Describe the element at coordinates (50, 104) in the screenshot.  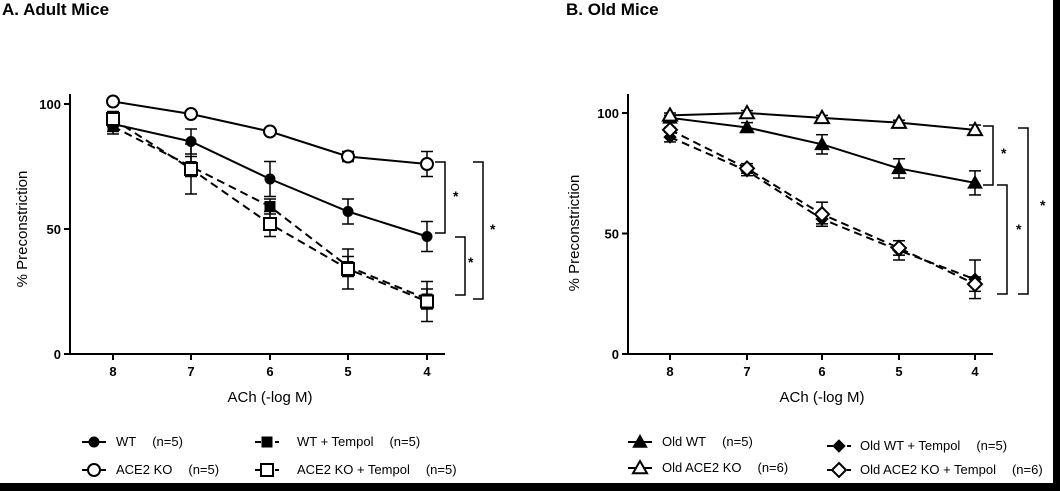
I see `panel-a-y-tick-label: 100` at that location.